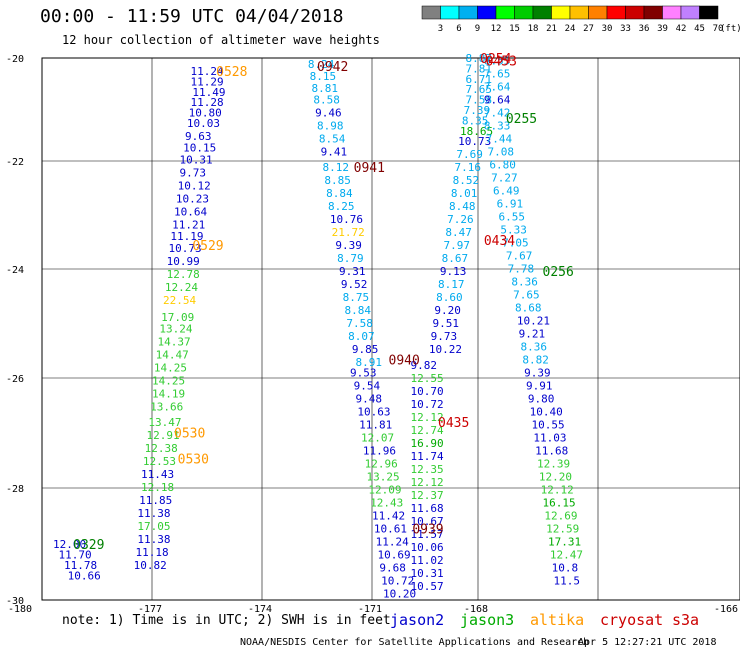 The image size is (740, 650). I want to click on colorbar-label: 6, so click(458, 29).